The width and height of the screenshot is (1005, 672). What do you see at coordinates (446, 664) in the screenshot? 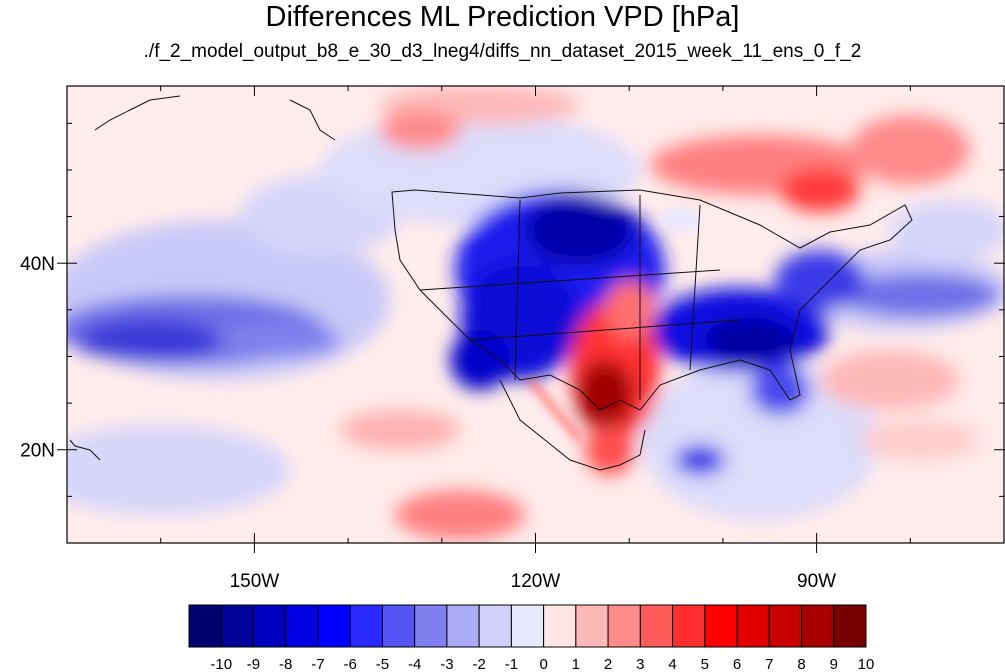
I see `colorbar-label: -3` at bounding box center [446, 664].